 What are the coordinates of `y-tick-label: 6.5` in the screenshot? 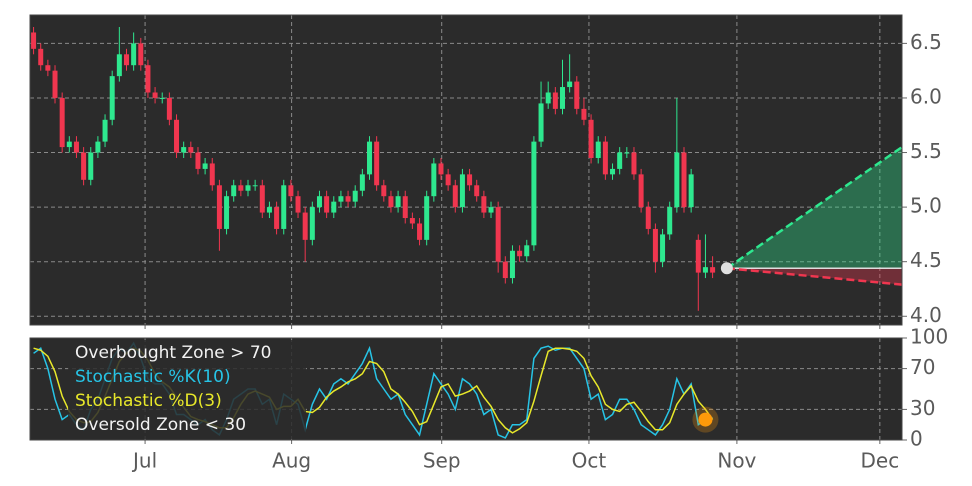 It's located at (926, 42).